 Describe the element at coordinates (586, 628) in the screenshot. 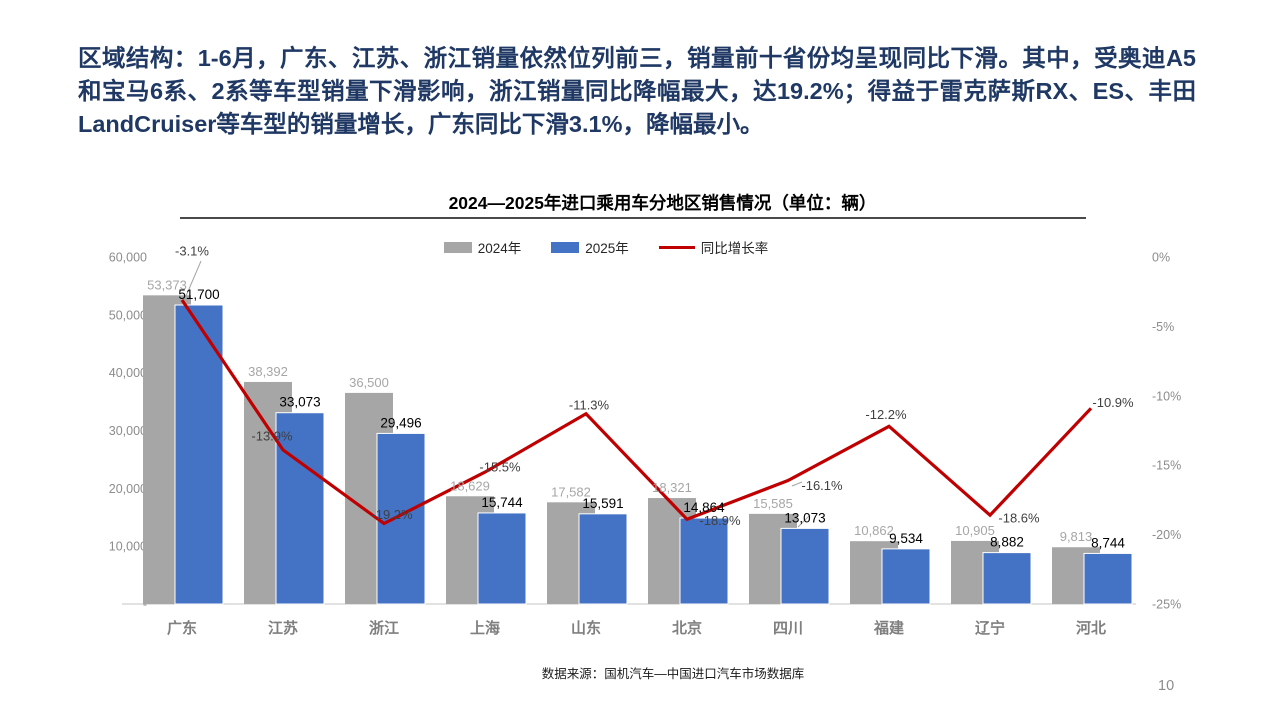

I see `category-label-4: 山东` at that location.